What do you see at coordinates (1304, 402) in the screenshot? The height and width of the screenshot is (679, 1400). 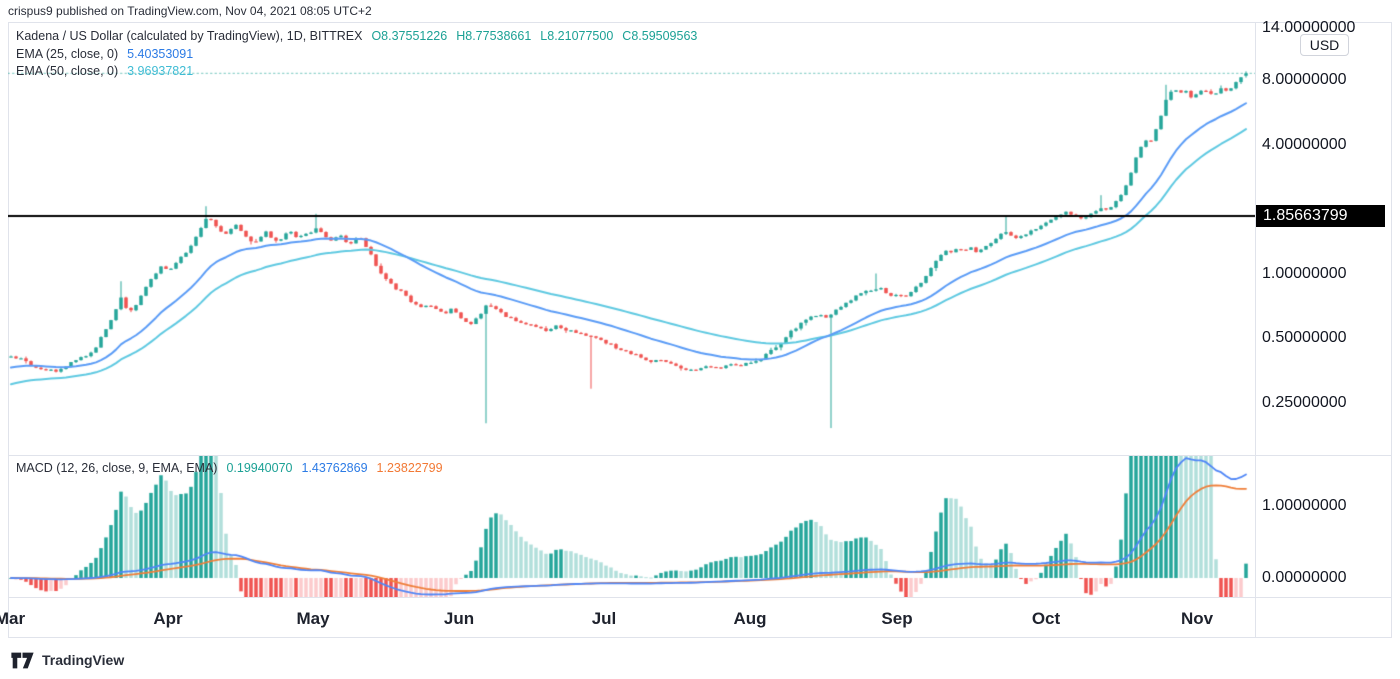 I see `price-axis-label: 0.25000000` at bounding box center [1304, 402].